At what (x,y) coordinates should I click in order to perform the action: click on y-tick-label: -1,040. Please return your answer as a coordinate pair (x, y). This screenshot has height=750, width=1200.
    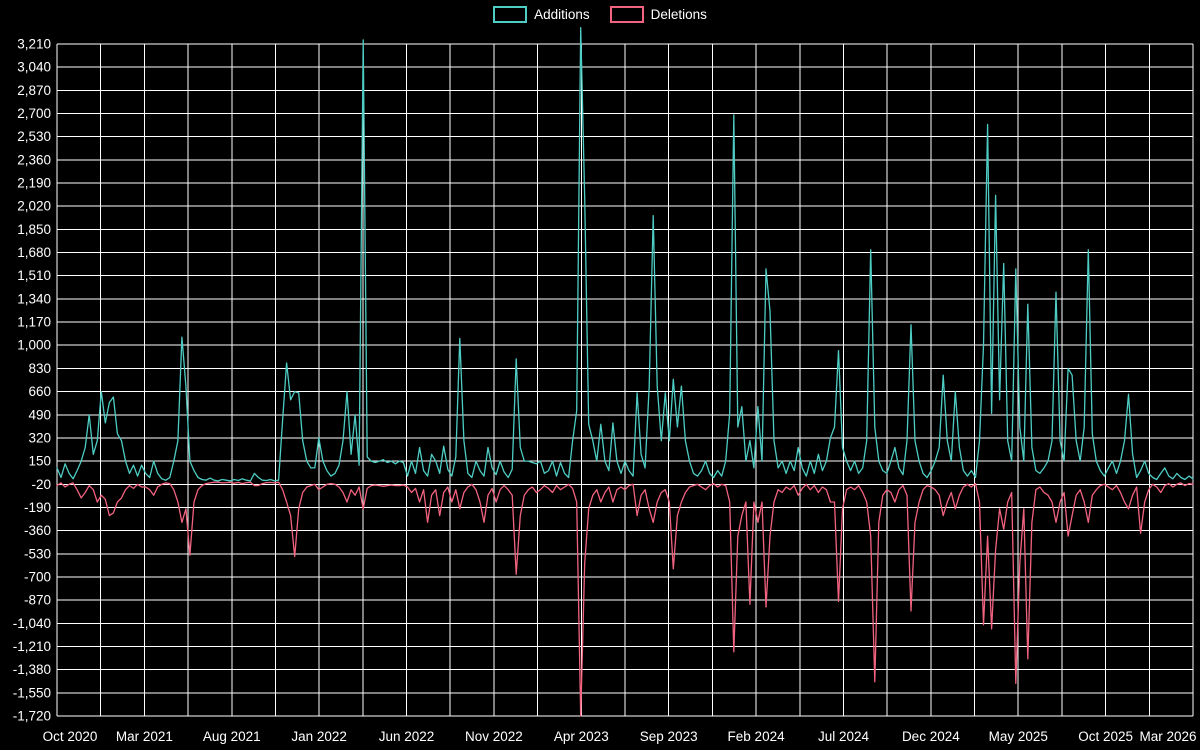
    Looking at the image, I should click on (32, 623).